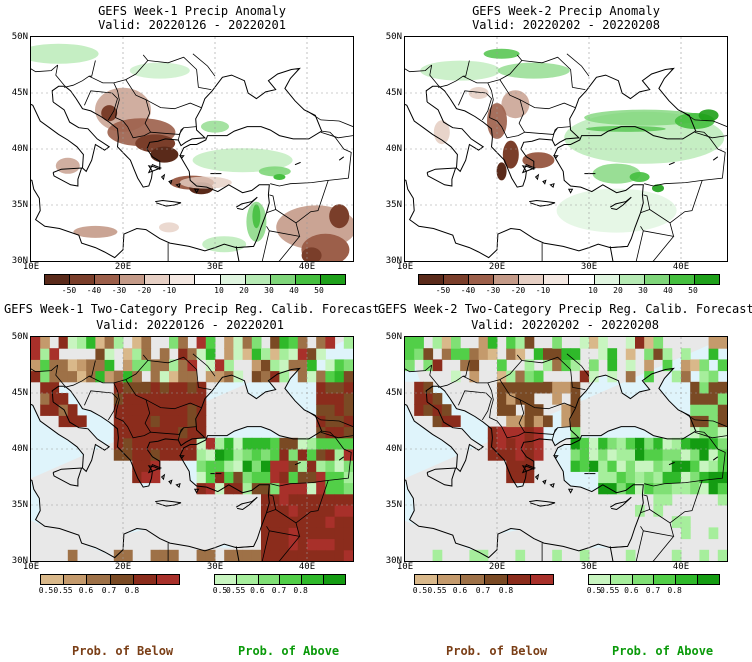 This screenshot has width=752, height=662. What do you see at coordinates (192, 11) in the screenshot?
I see `panel1-title: GEFS Week-1 Precip Anomaly` at bounding box center [192, 11].